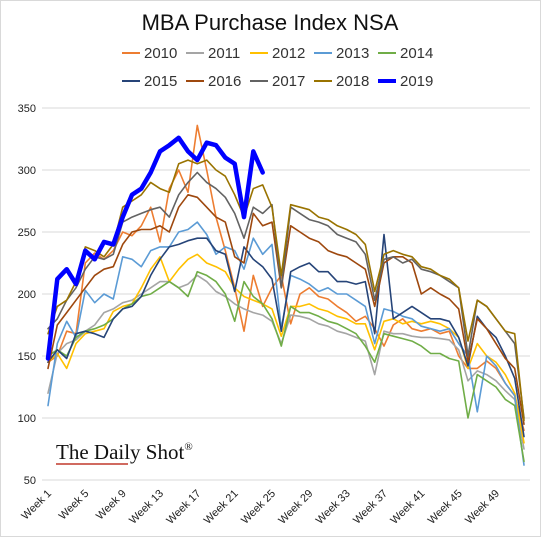 The image size is (541, 537). Describe the element at coordinates (120, 452) in the screenshot. I see `brand-text: The Daily Shot` at that location.